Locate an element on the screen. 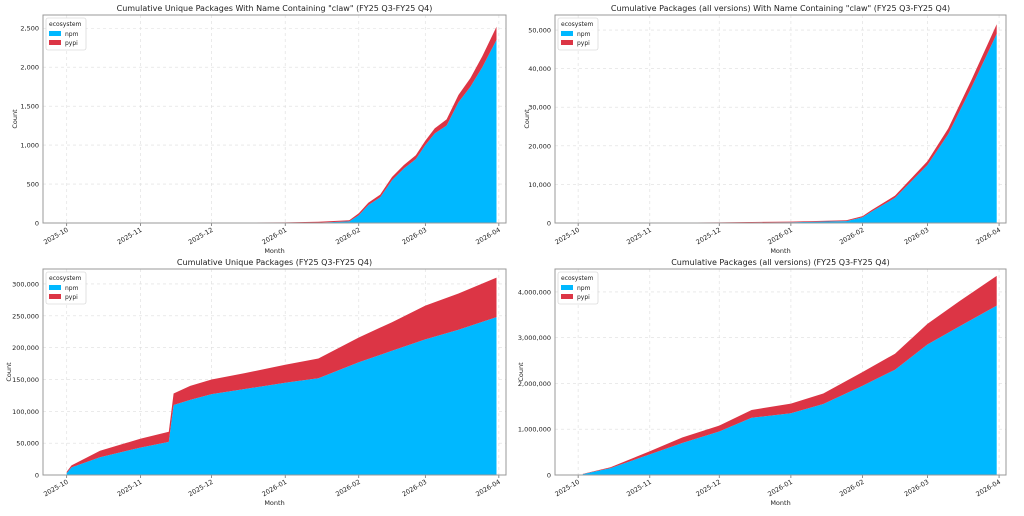 Image resolution: width=1024 pixels, height=516 pixels. area-pypi is located at coordinates (299, 125).